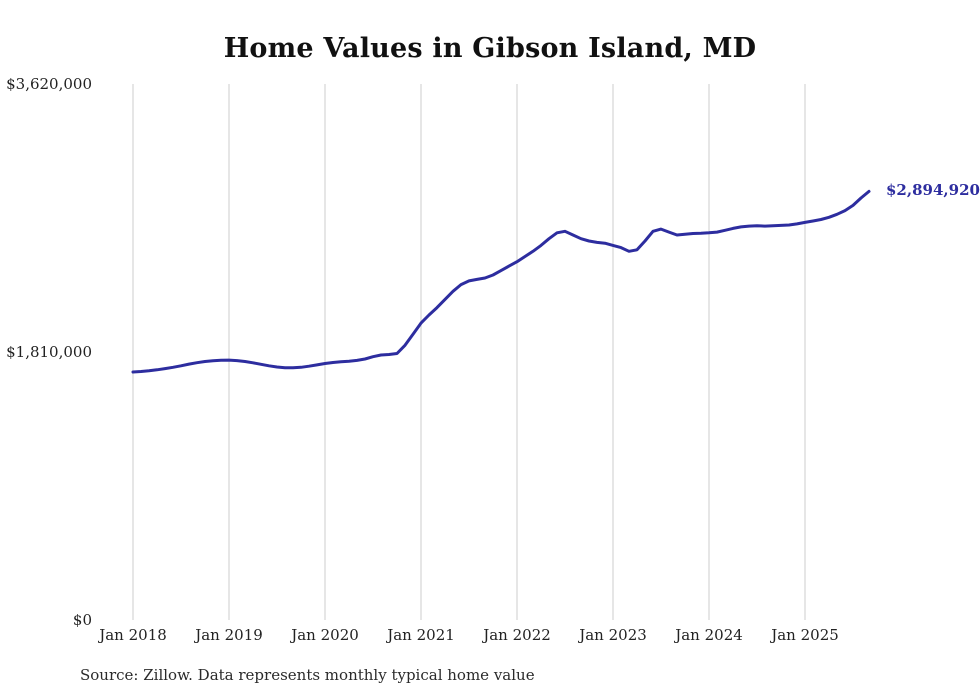 This screenshot has height=699, width=980. What do you see at coordinates (517, 635) in the screenshot?
I see `x-axis-tick: Jan 2022` at bounding box center [517, 635].